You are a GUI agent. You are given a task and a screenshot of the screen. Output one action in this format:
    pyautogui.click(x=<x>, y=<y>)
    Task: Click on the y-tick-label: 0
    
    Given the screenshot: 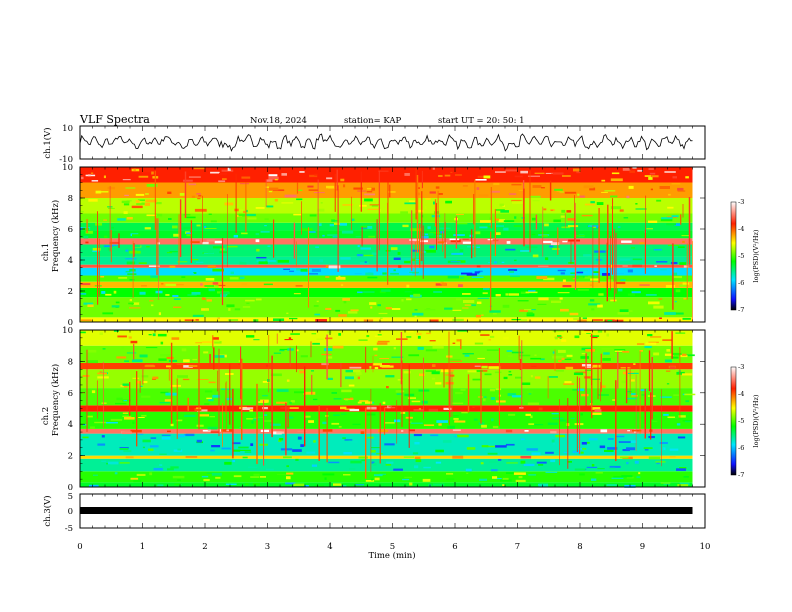 What is the action you would take?
    pyautogui.click(x=70, y=323)
    